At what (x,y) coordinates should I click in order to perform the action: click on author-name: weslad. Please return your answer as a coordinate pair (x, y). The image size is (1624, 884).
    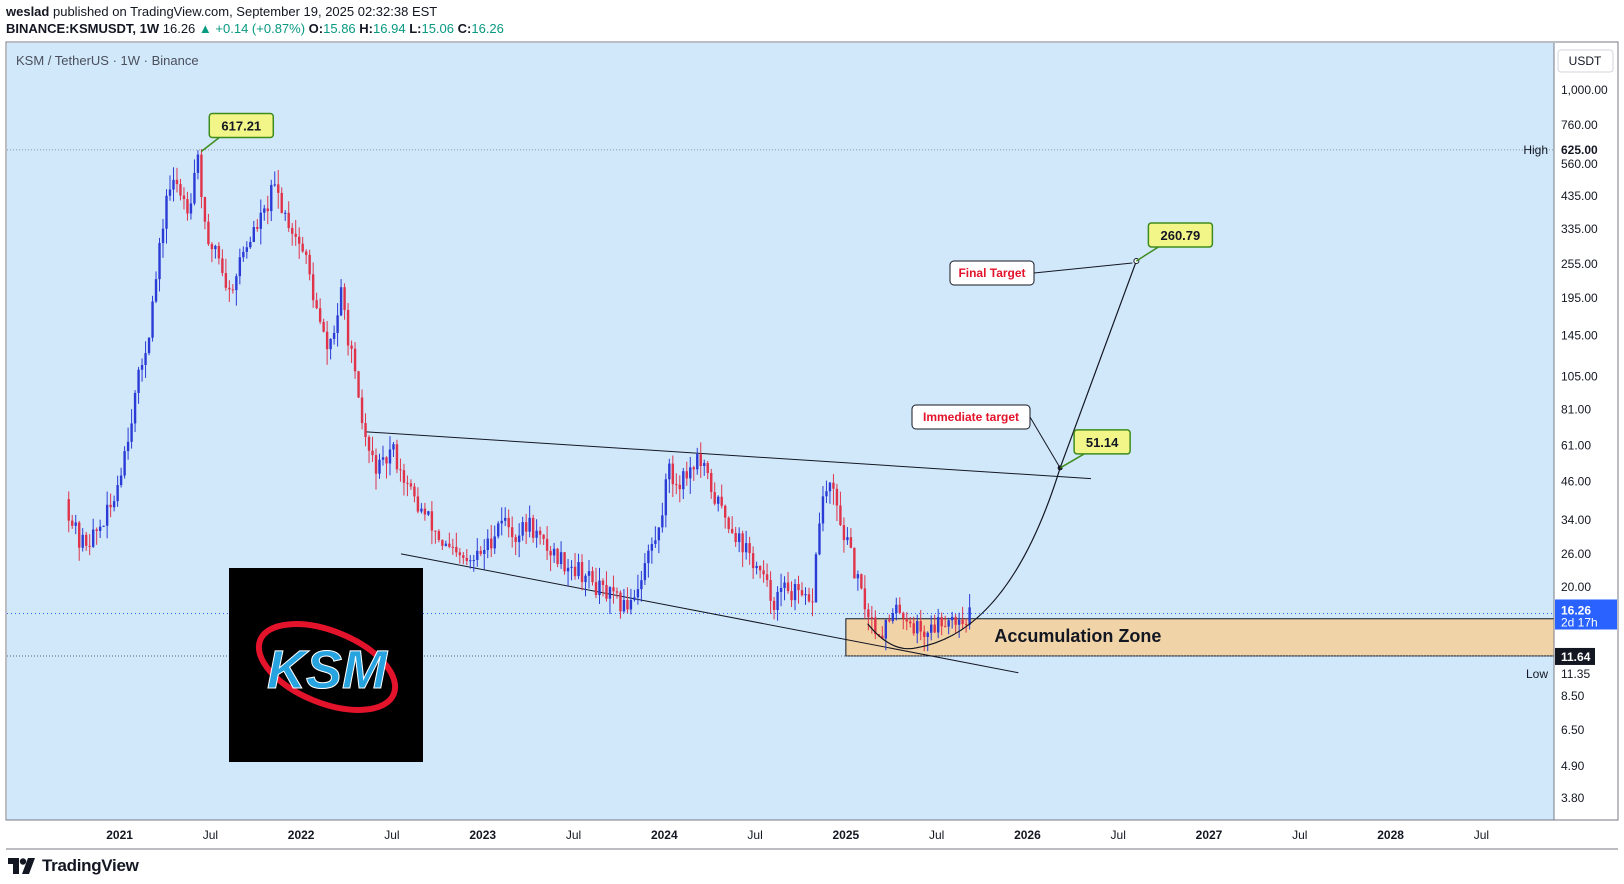
    Looking at the image, I should click on (28, 11).